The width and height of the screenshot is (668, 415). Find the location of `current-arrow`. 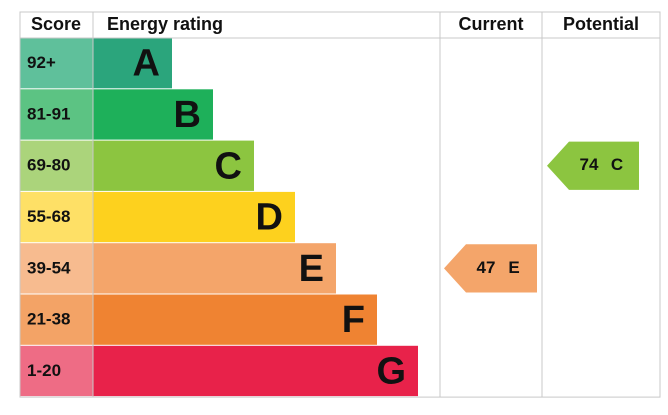

current-arrow is located at coordinates (490, 268).